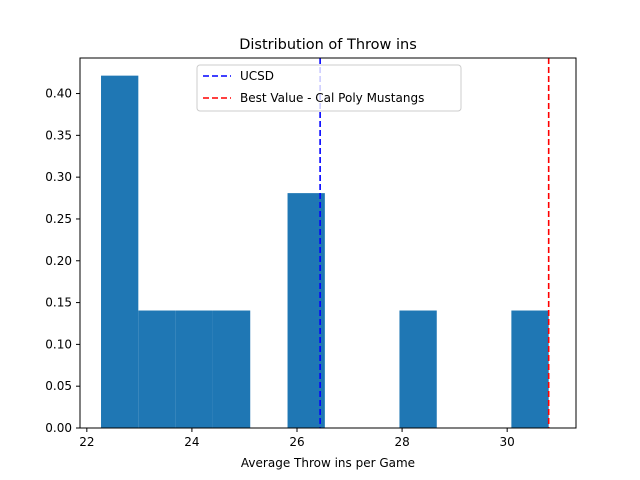  Describe the element at coordinates (58, 261) in the screenshot. I see `y-tick-label: 0.20` at that location.